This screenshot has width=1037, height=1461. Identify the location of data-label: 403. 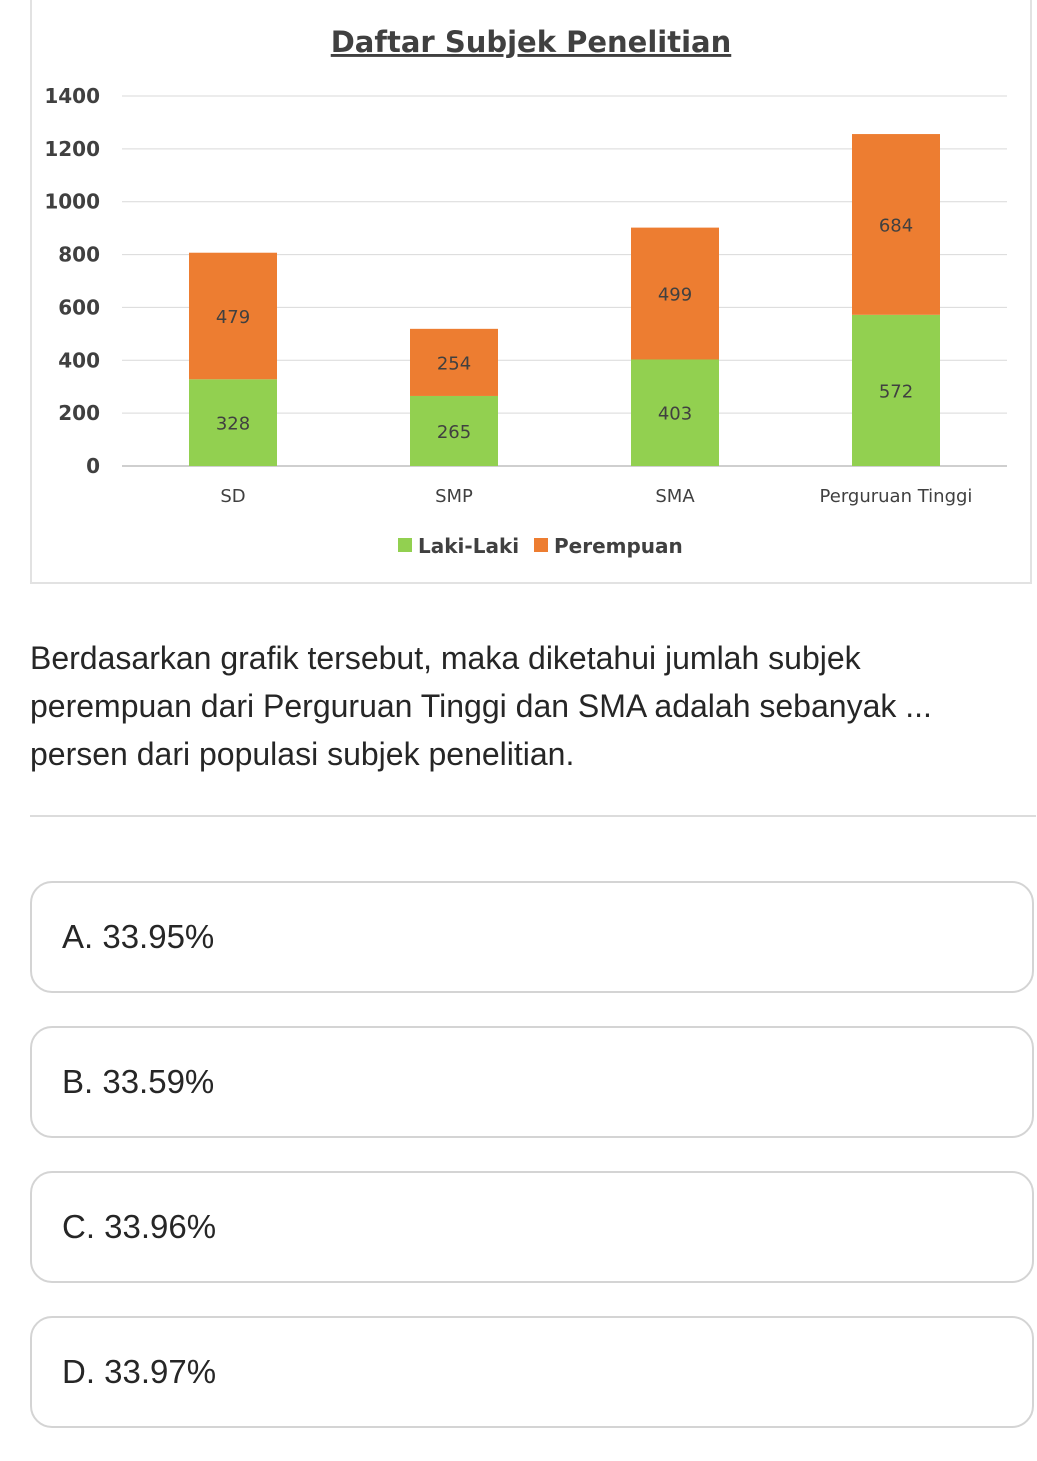
(675, 414).